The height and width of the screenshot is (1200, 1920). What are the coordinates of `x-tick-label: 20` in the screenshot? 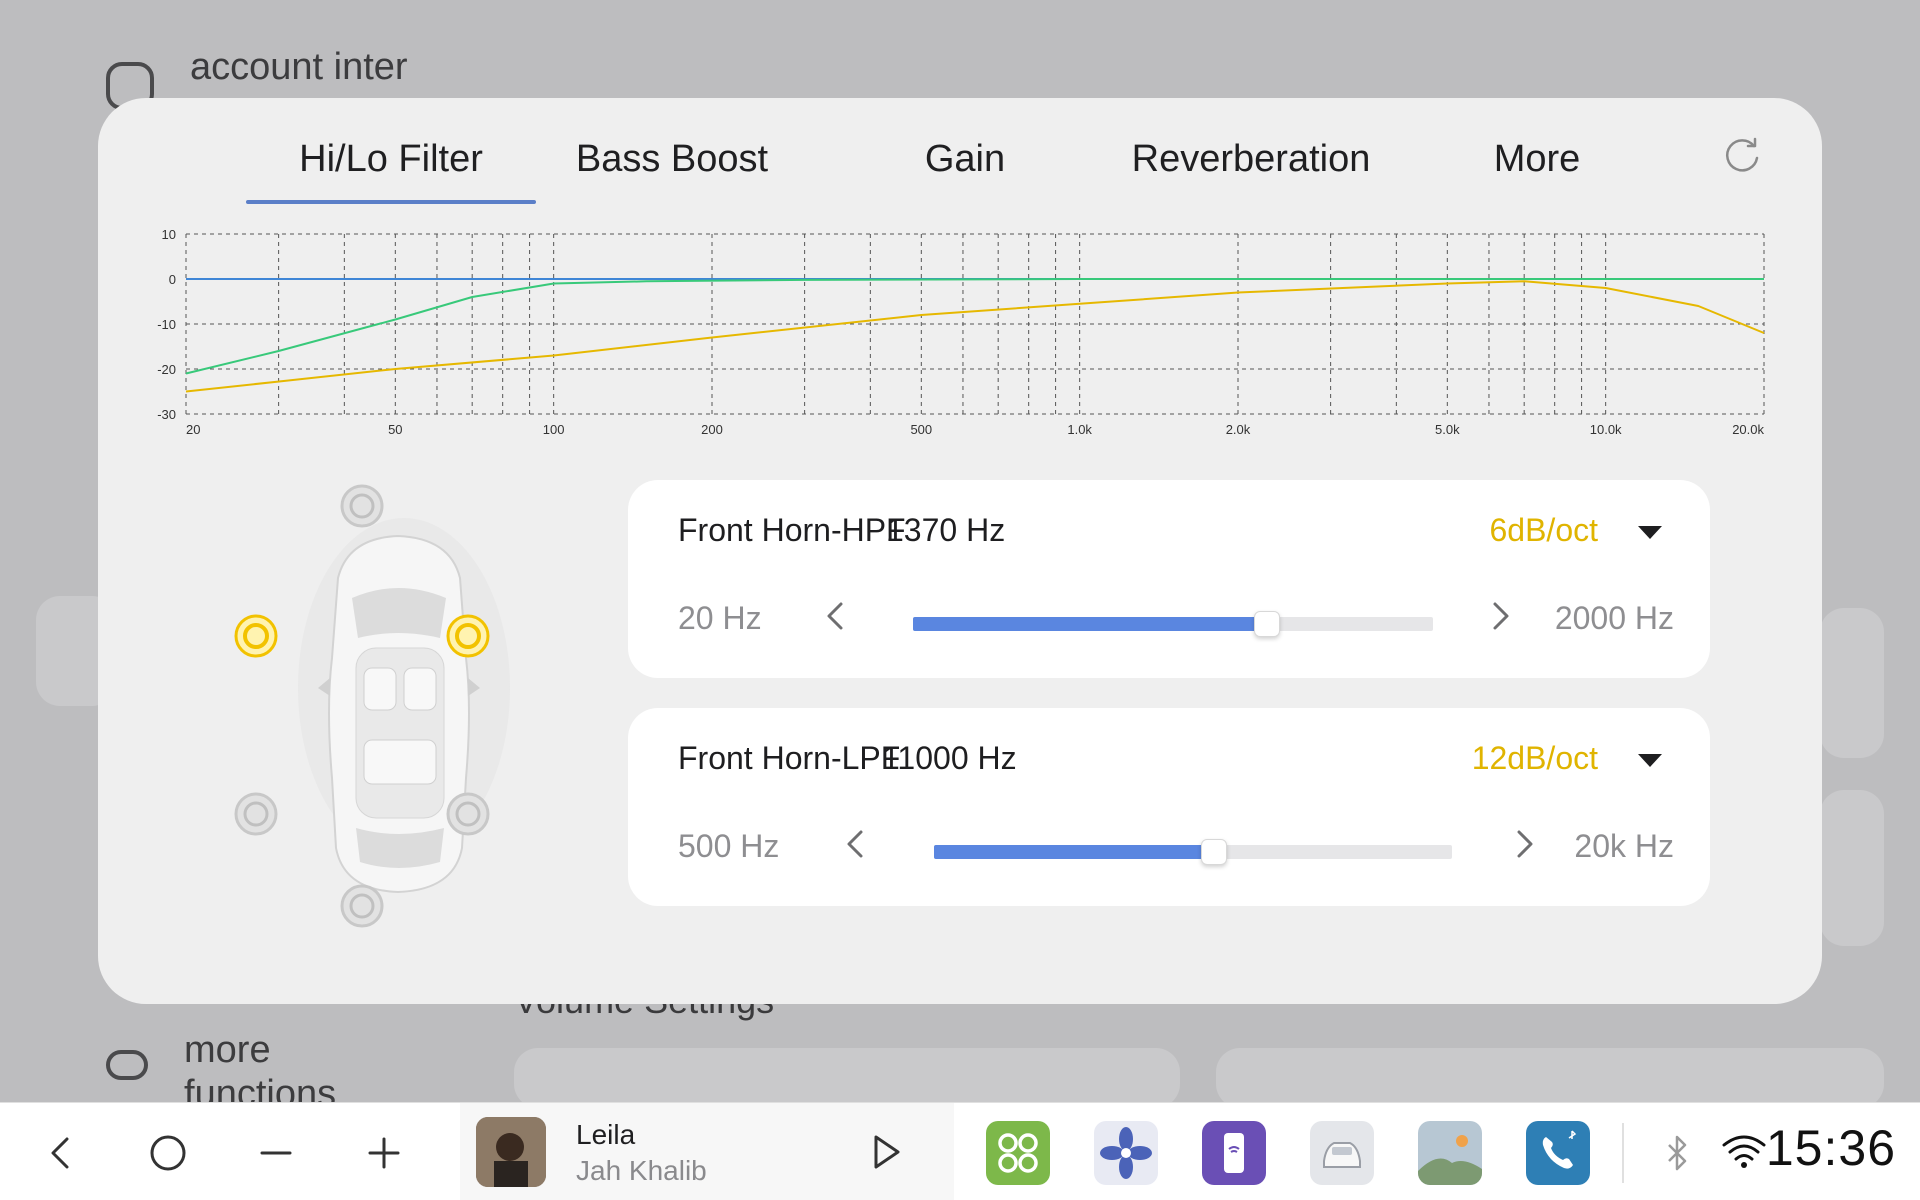 It's located at (193, 429).